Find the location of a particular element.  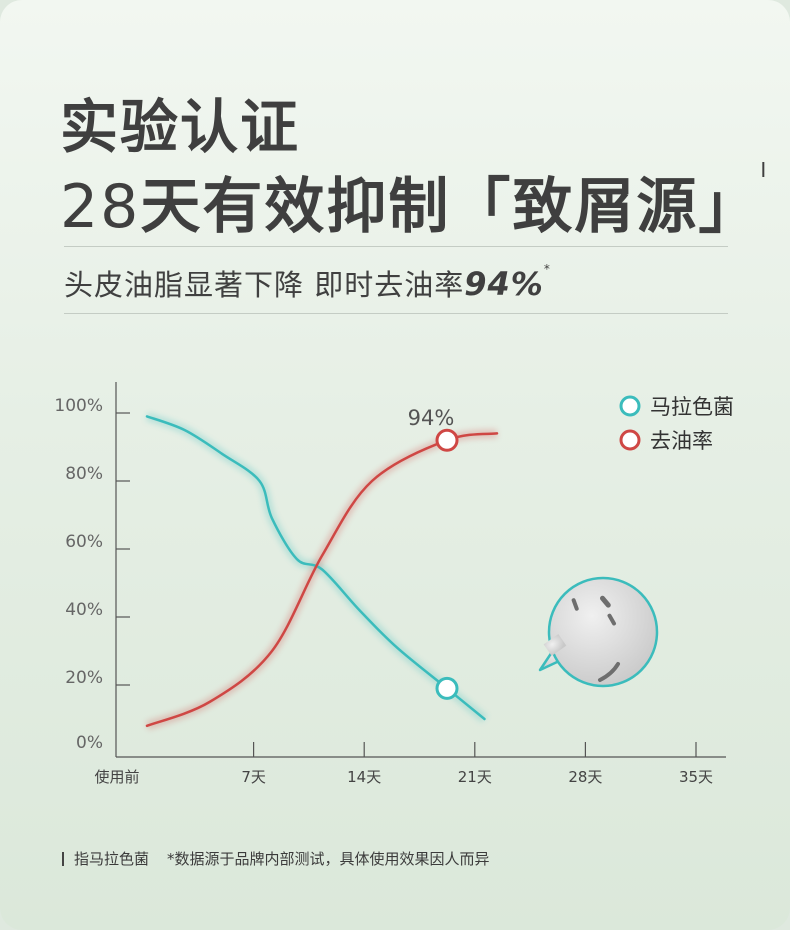

bubble-circle is located at coordinates (603, 632).